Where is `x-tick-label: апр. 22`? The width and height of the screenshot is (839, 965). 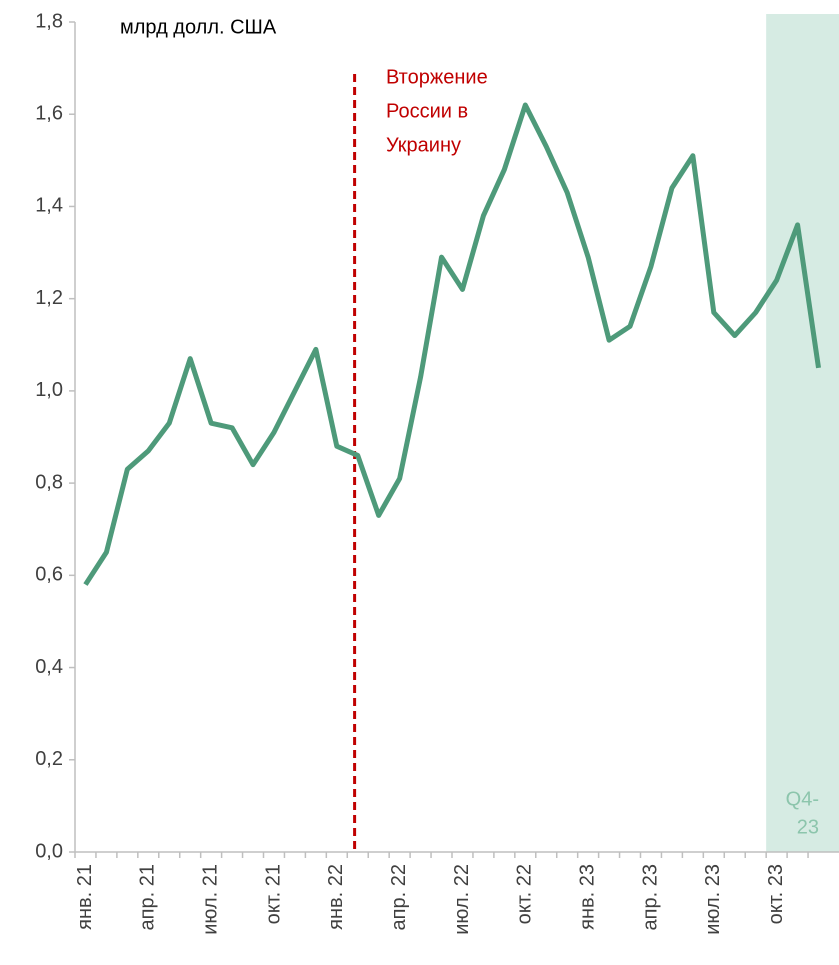 x-tick-label: апр. 22 is located at coordinates (399, 897).